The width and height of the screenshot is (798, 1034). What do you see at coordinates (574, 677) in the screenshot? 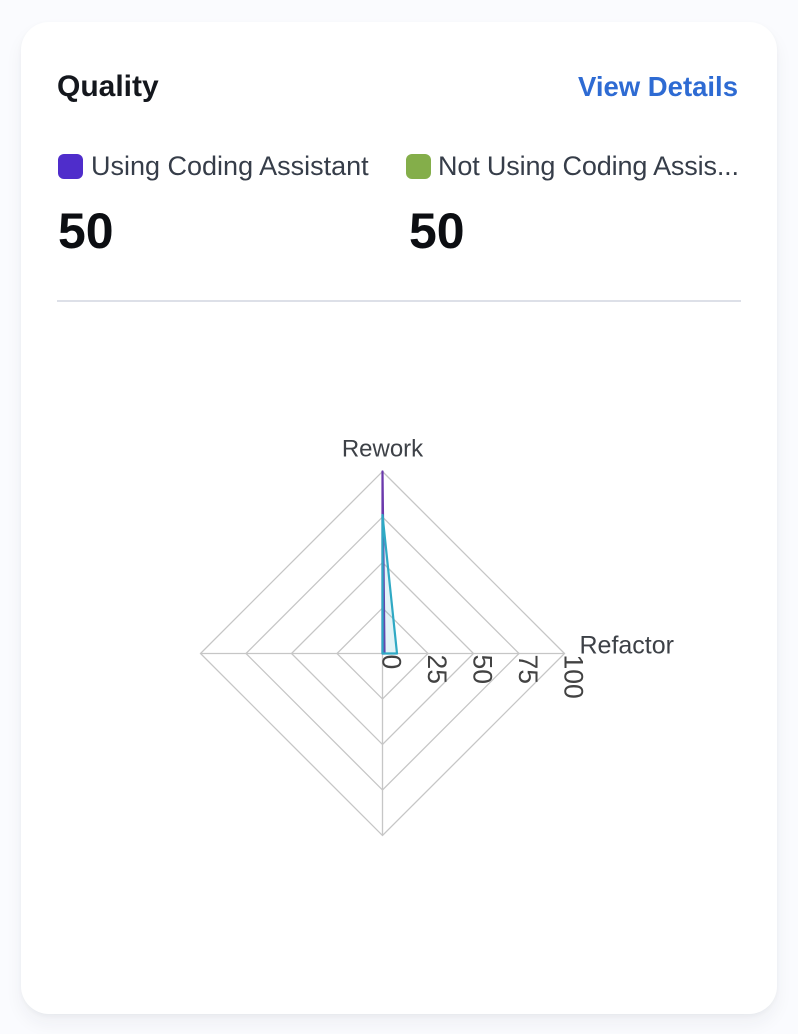
I see `svg-text: 100` at bounding box center [574, 677].